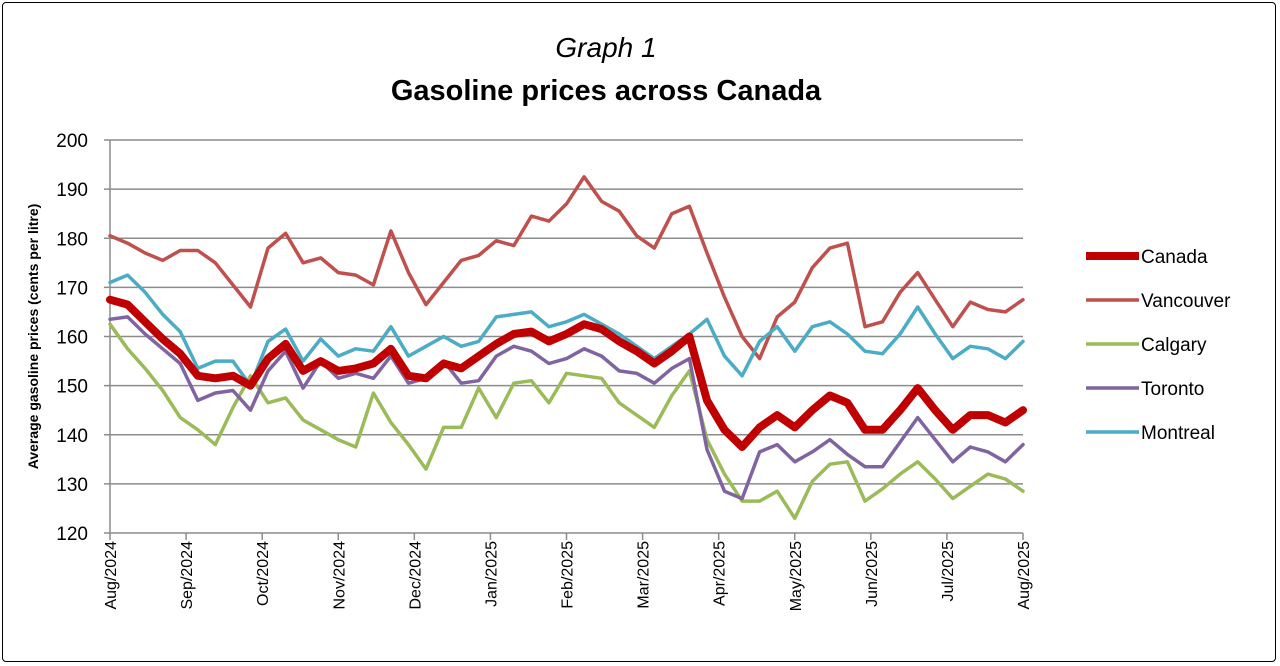 This screenshot has height=666, width=1280. What do you see at coordinates (1172, 389) in the screenshot?
I see `legend-label-toronto: Toronto` at bounding box center [1172, 389].